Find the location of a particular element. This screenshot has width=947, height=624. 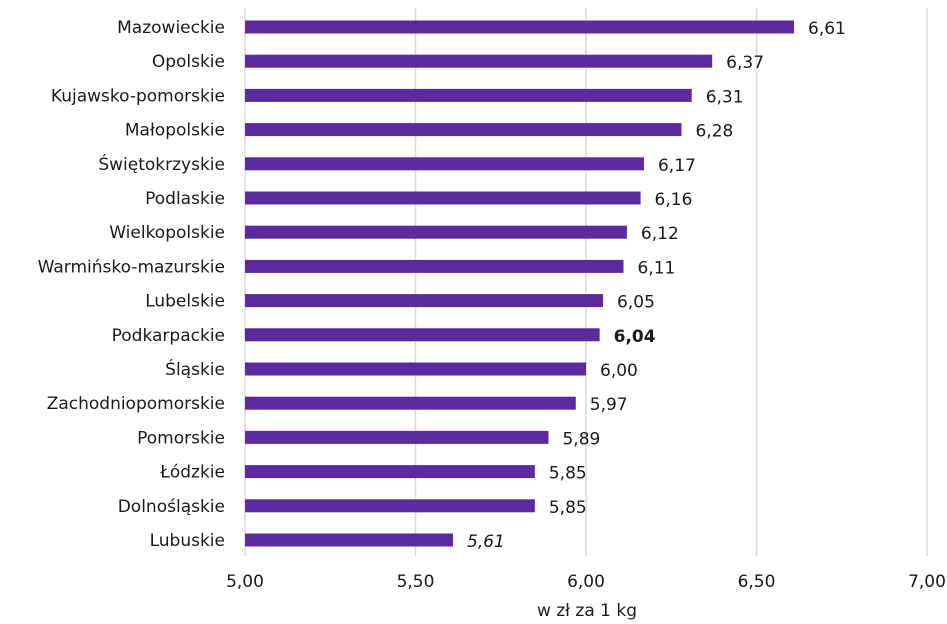

category-label: Łódzkie is located at coordinates (192, 473).